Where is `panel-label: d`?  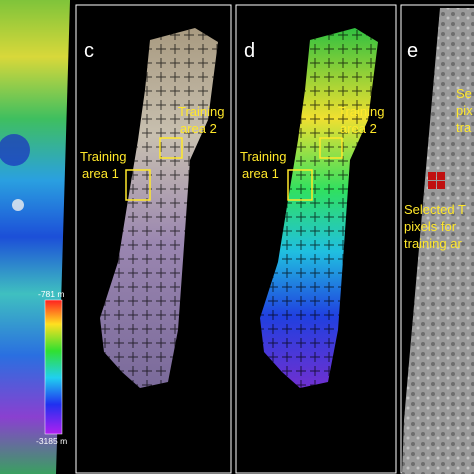 panel-label: d is located at coordinates (249, 51).